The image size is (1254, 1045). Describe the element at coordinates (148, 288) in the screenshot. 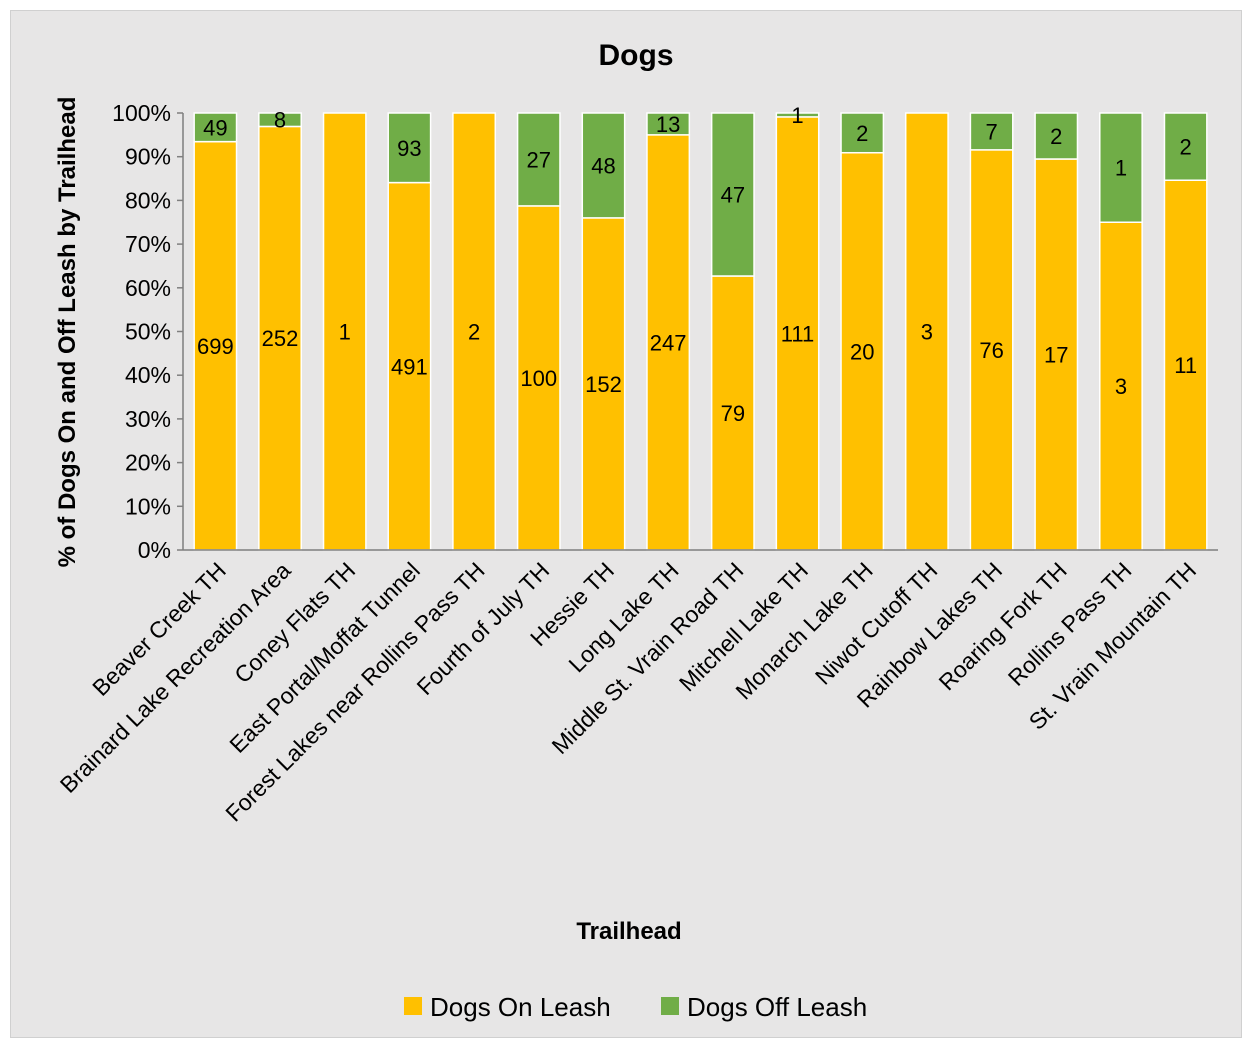

I see `y-tick-label: 60%` at that location.